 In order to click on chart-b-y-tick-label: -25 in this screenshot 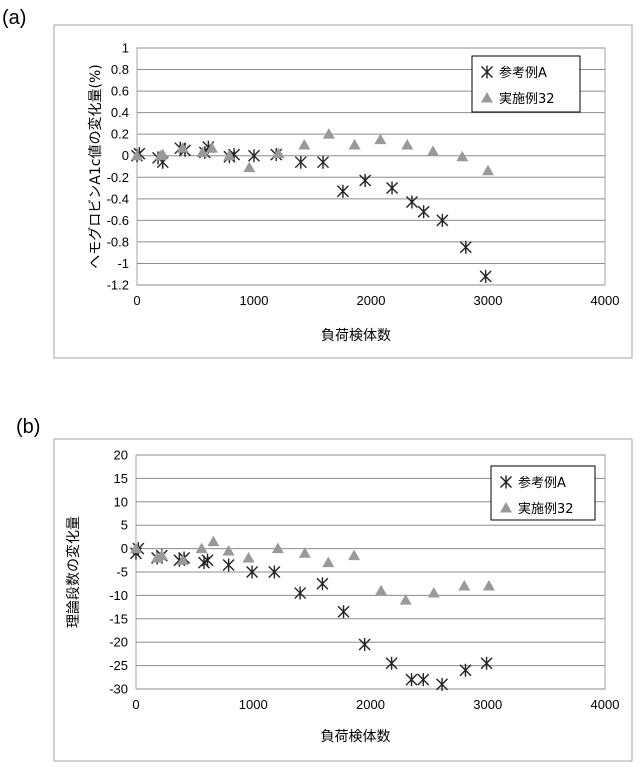, I will do `click(118, 665)`.